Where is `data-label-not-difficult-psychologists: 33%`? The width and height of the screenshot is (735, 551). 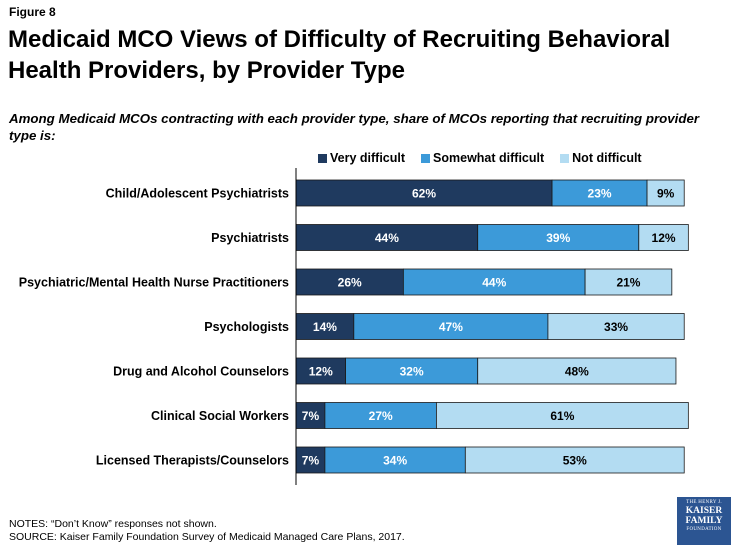
data-label-not-difficult-psychologists: 33% is located at coordinates (616, 327).